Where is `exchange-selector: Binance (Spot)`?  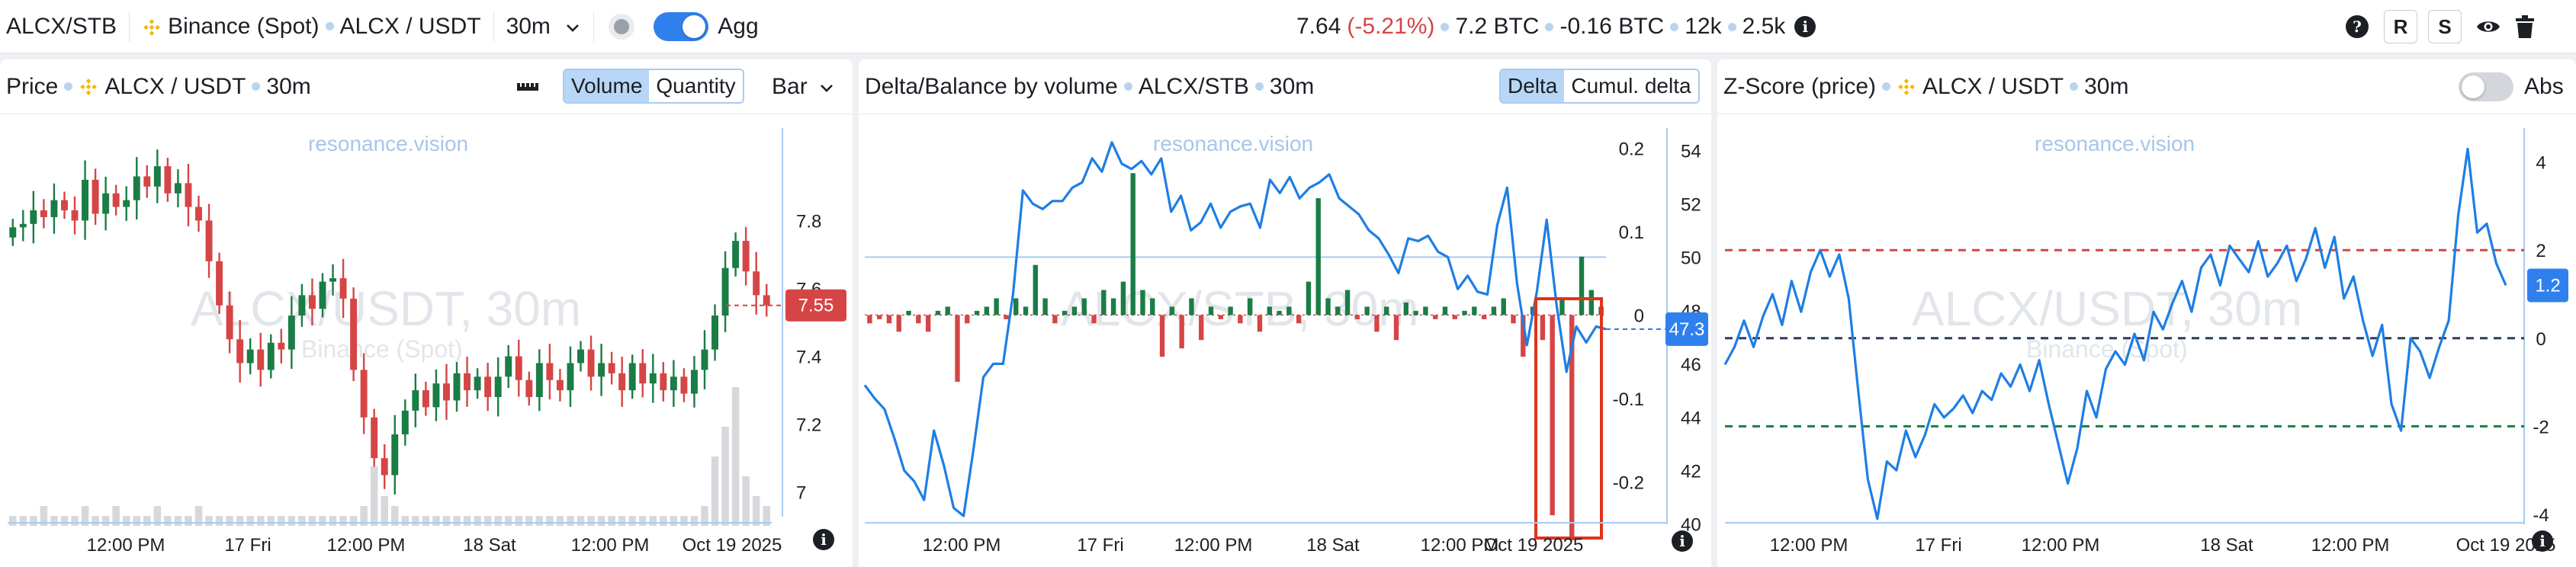
exchange-selector: Binance (Spot) is located at coordinates (231, 27).